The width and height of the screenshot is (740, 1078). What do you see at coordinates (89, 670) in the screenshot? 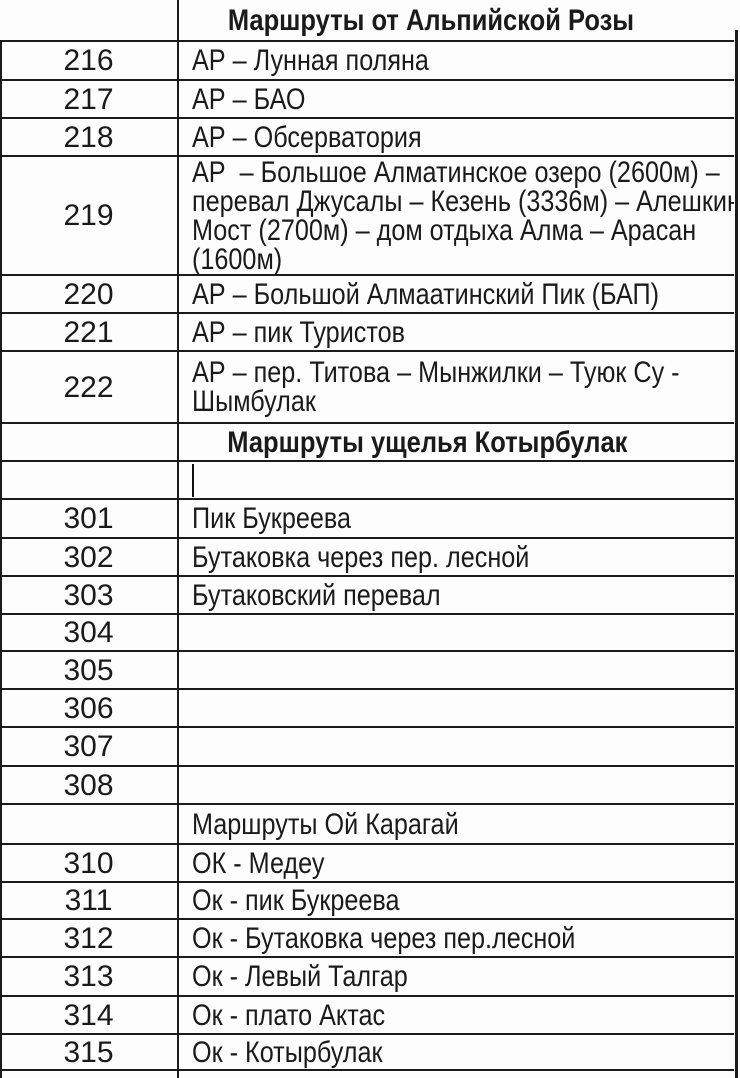
I see `route-number-cell: 305` at bounding box center [89, 670].